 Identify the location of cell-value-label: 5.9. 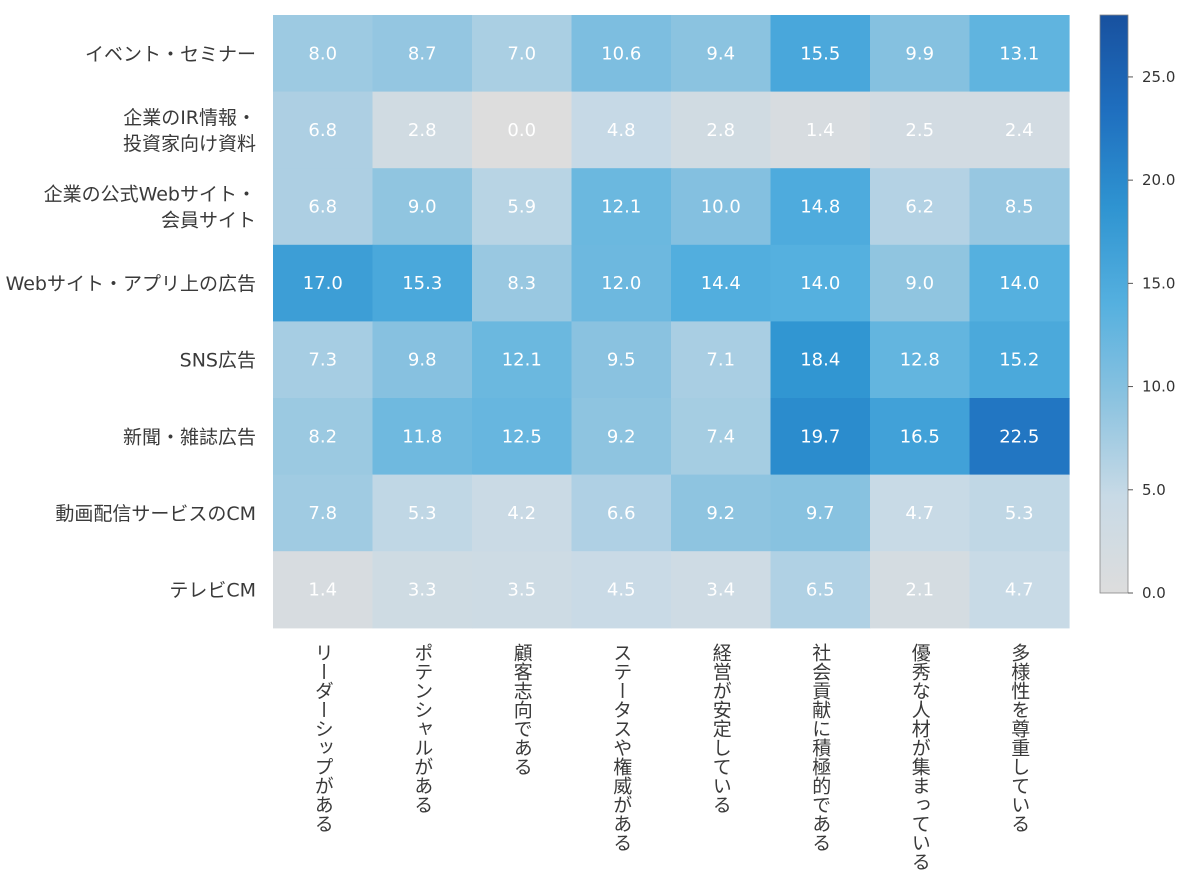
(521, 207).